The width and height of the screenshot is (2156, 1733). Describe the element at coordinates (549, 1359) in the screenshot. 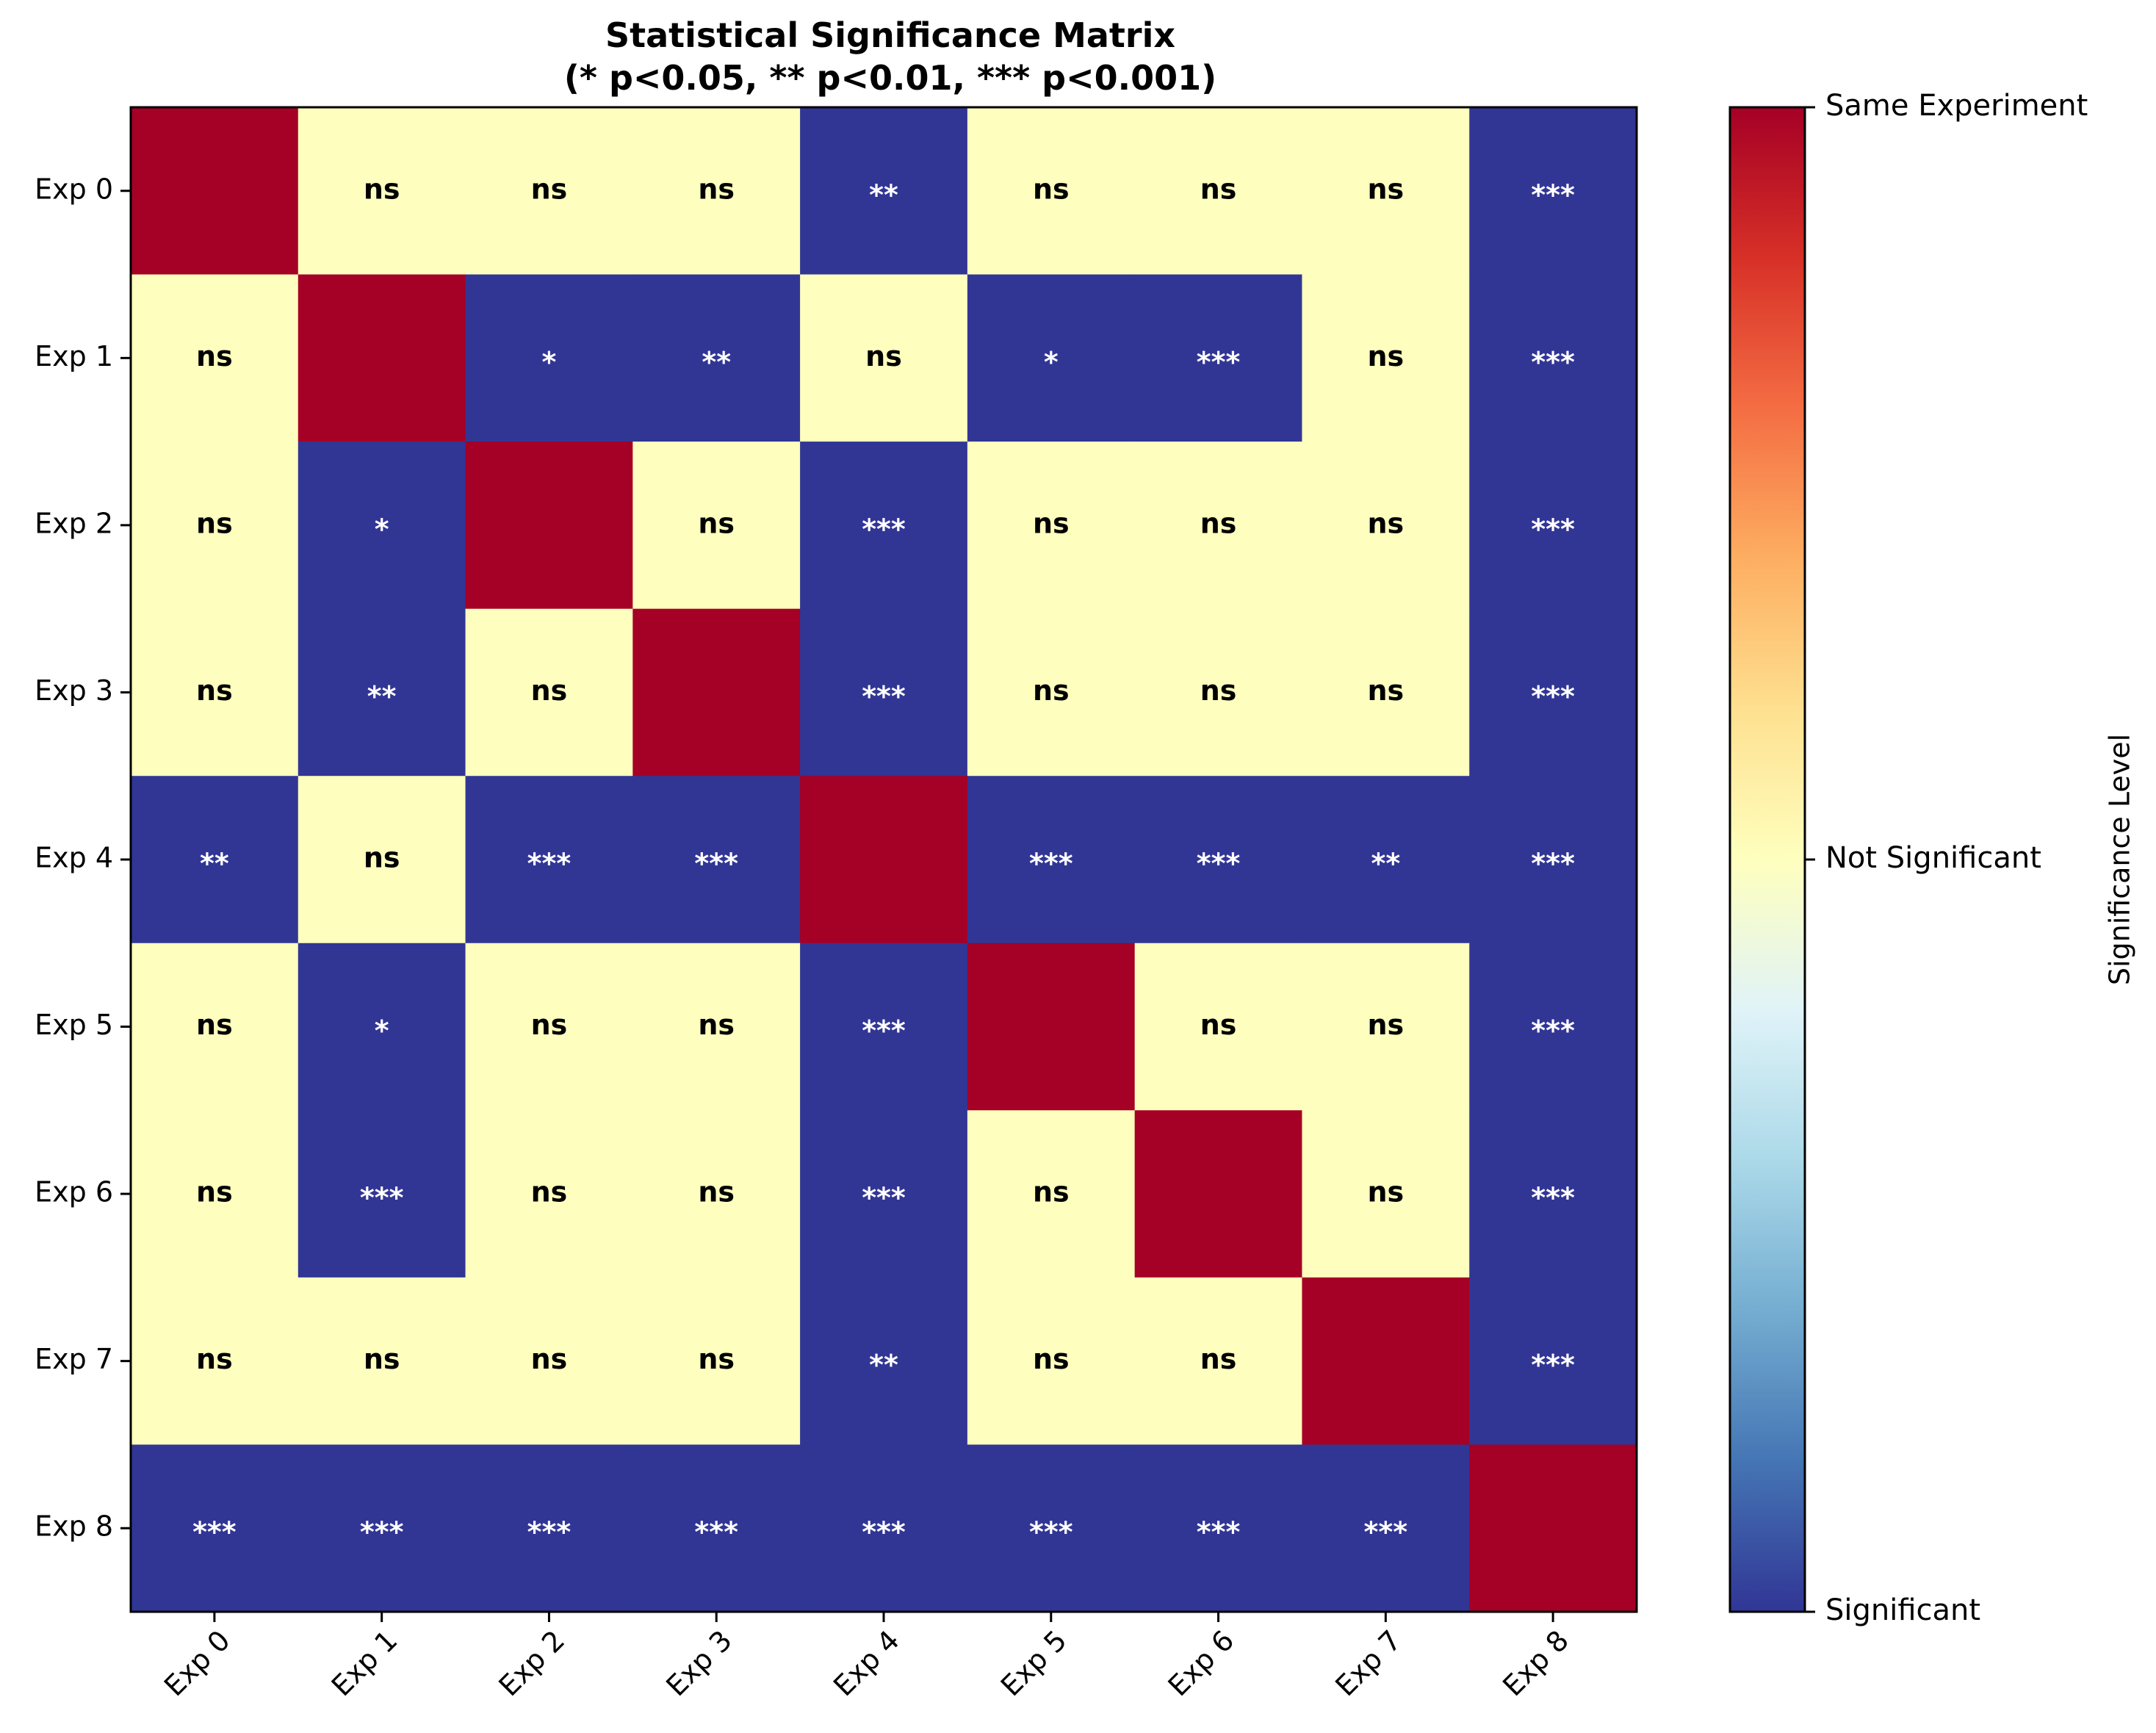

I see `cell-annotation-7-2: ns` at that location.